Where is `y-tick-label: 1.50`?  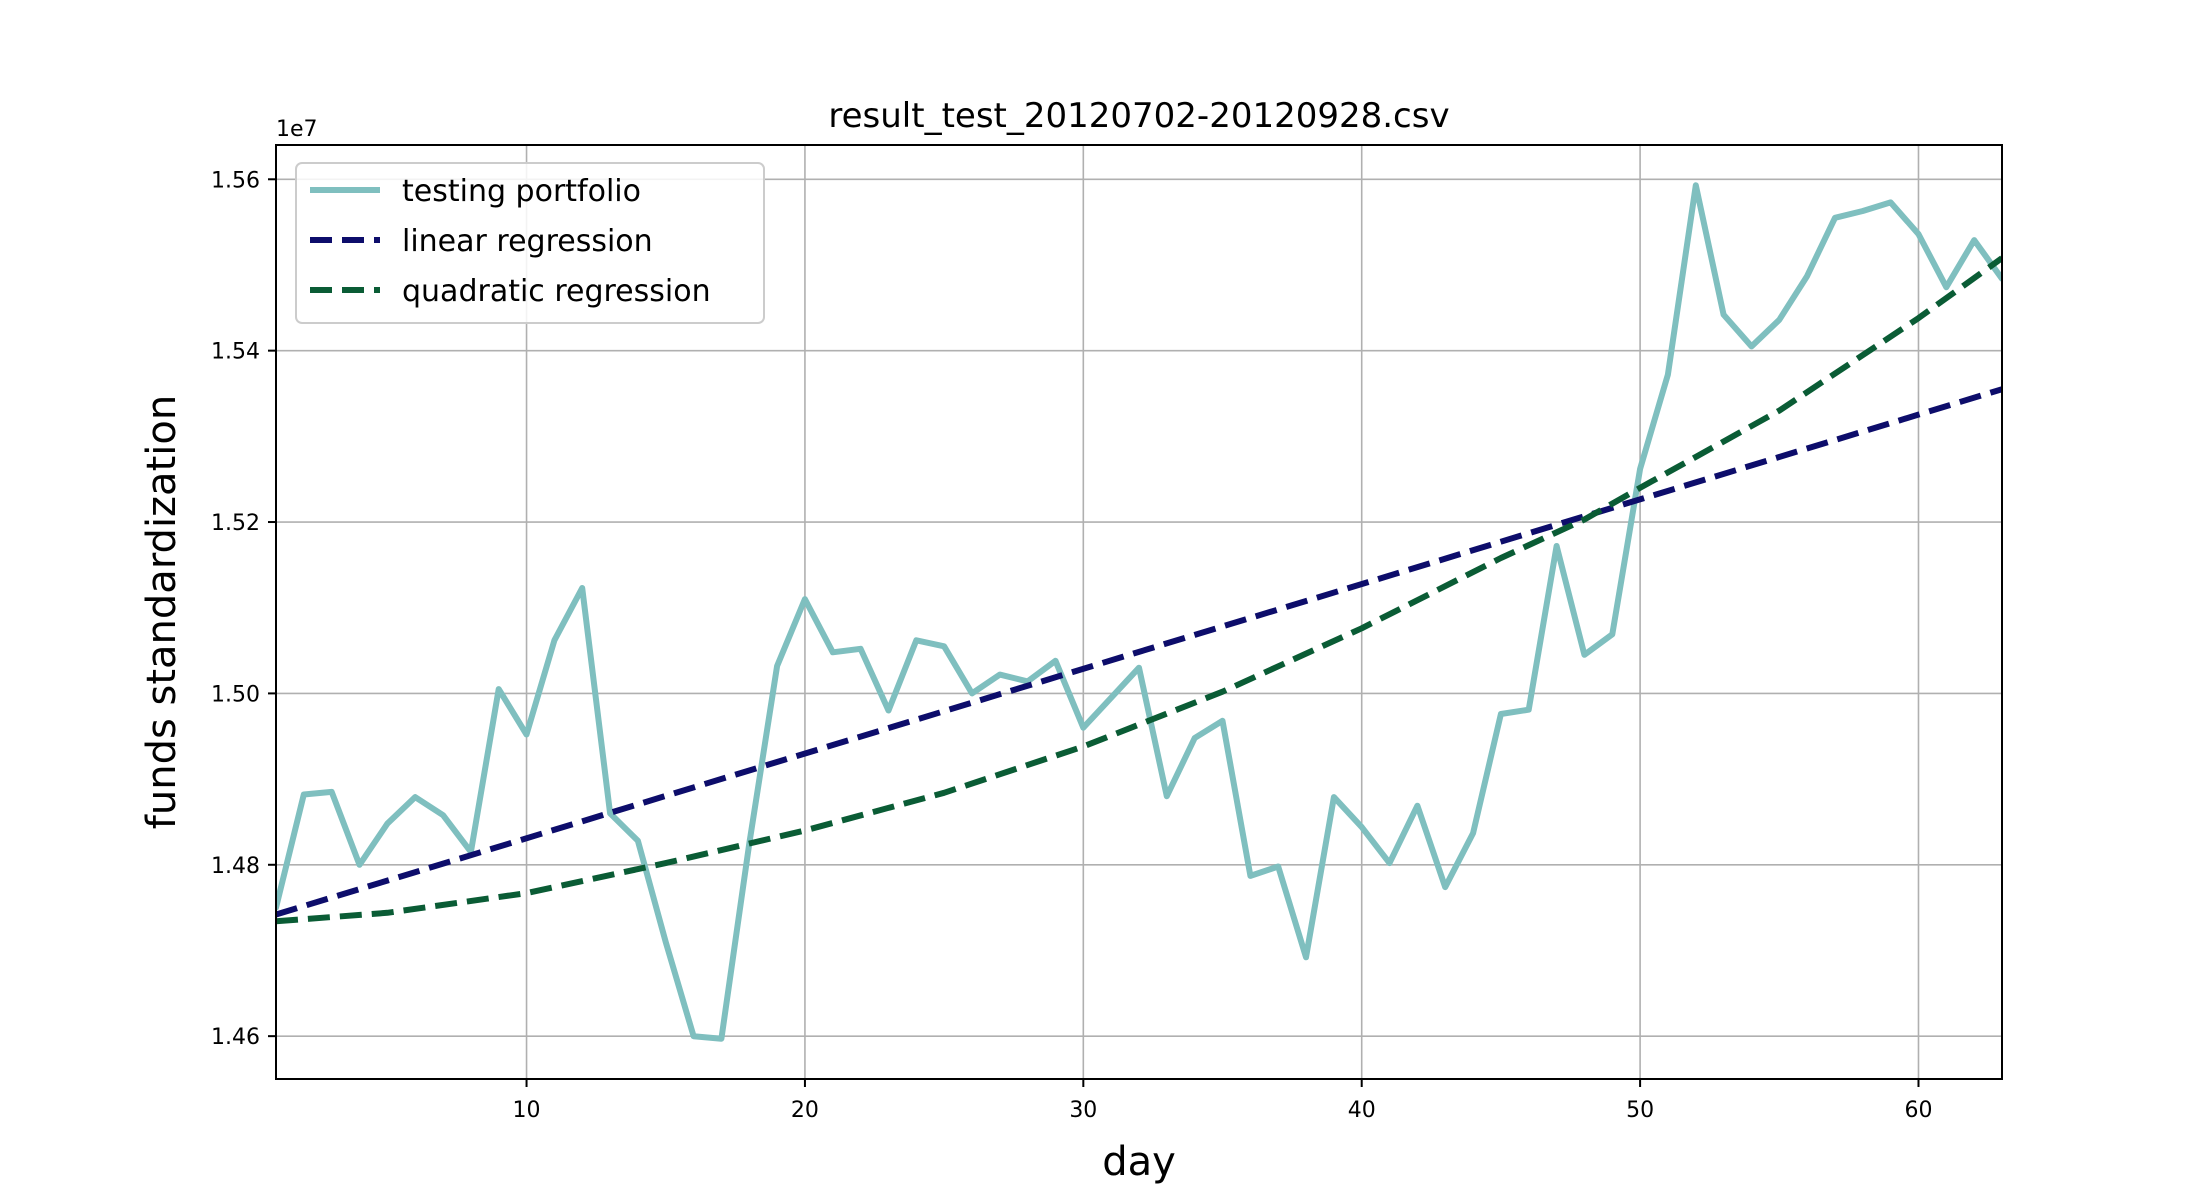
y-tick-label: 1.50 is located at coordinates (235, 694).